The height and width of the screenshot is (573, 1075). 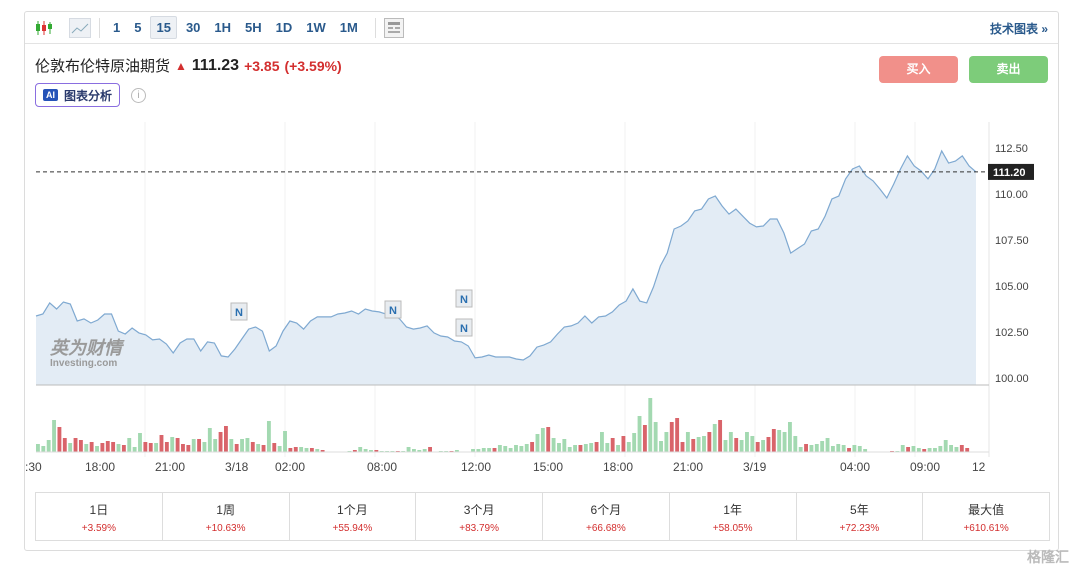 What do you see at coordinates (348, 27) in the screenshot?
I see `interval-1m: 1M` at bounding box center [348, 27].